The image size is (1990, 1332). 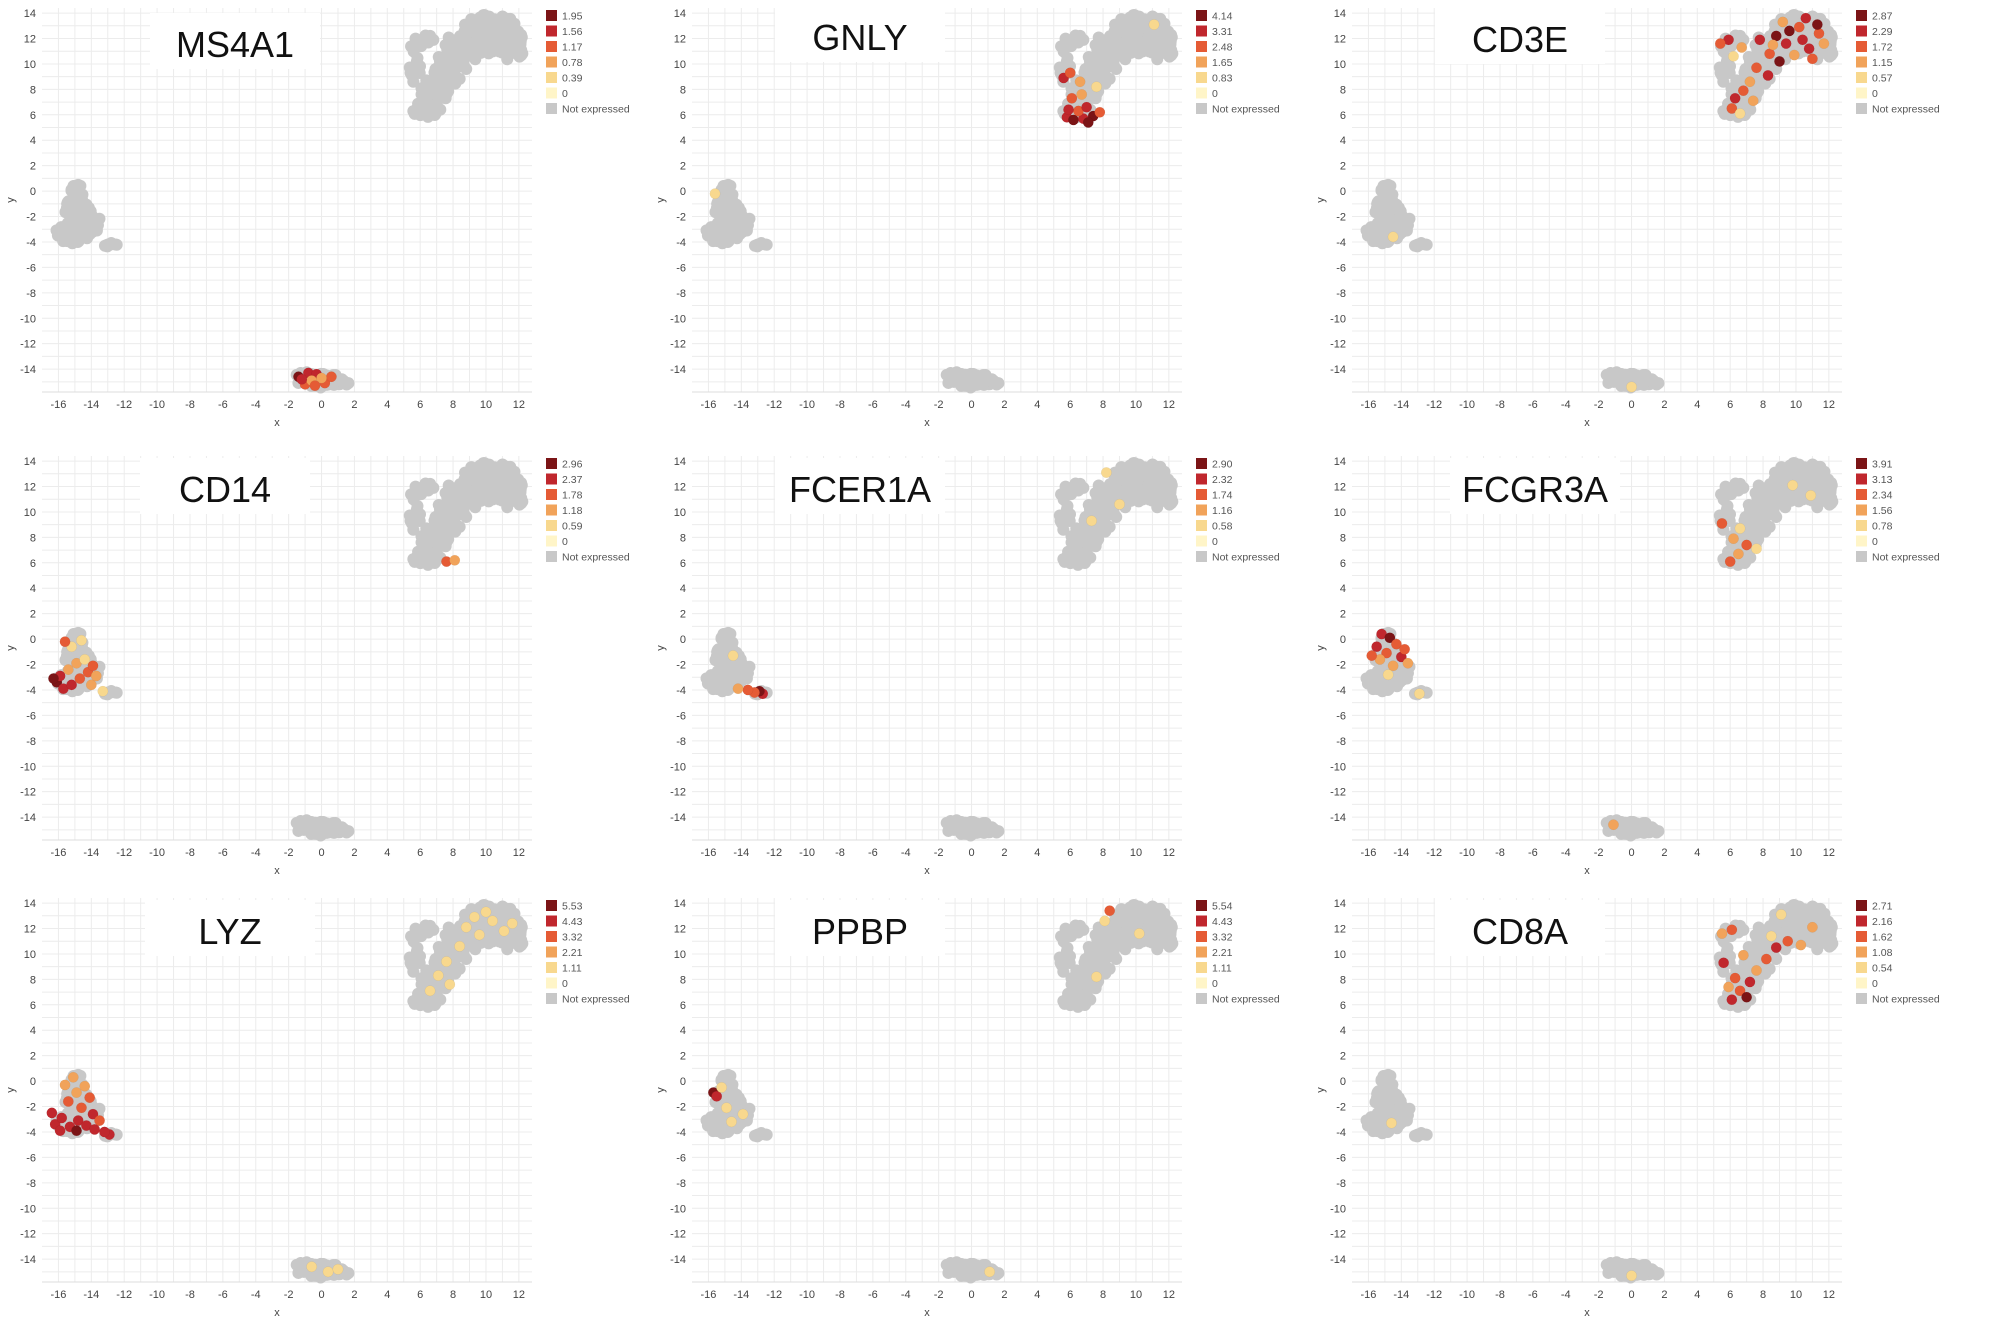 I want to click on legend-label: 0.59, so click(x=572, y=527).